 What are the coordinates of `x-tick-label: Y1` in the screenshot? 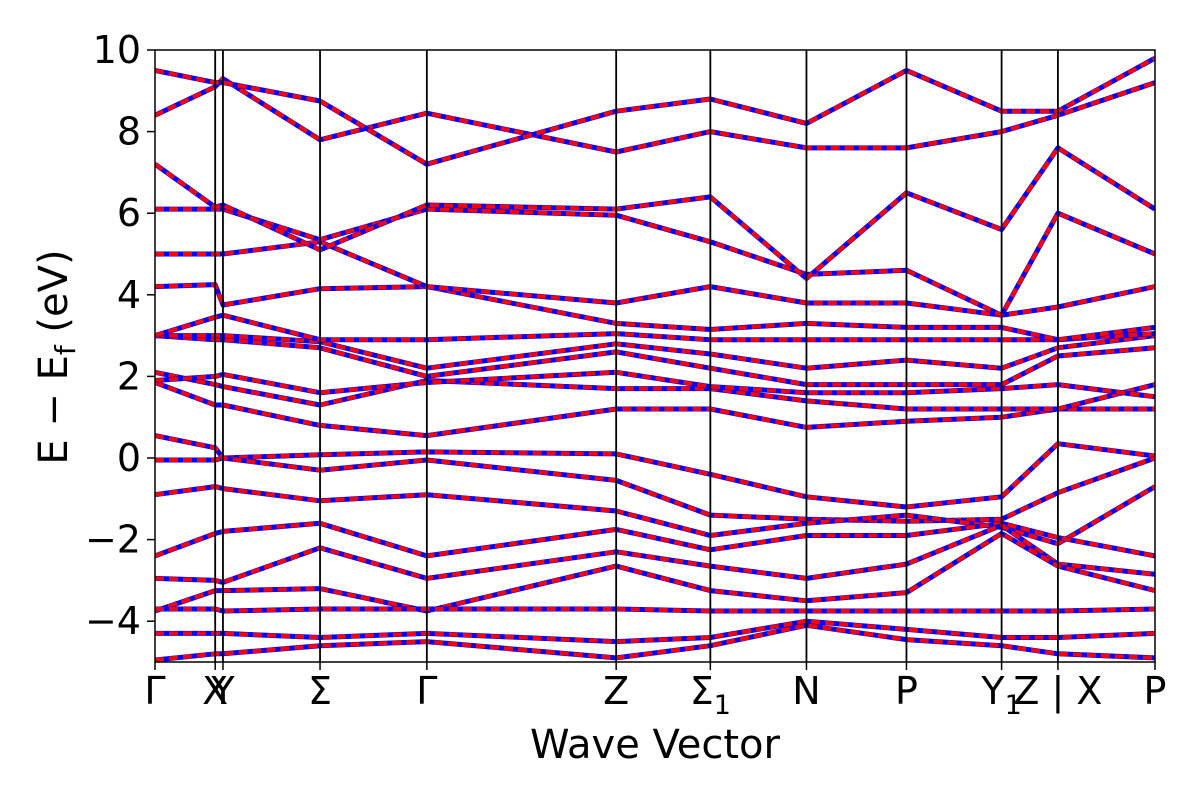 It's located at (1000, 695).